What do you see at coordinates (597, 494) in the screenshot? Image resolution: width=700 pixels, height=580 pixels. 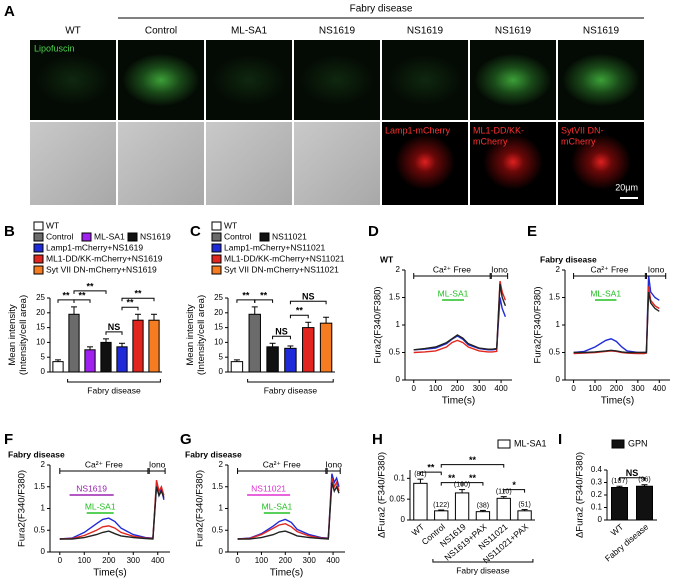 I see `y-tick-label: 0.2` at bounding box center [597, 494].